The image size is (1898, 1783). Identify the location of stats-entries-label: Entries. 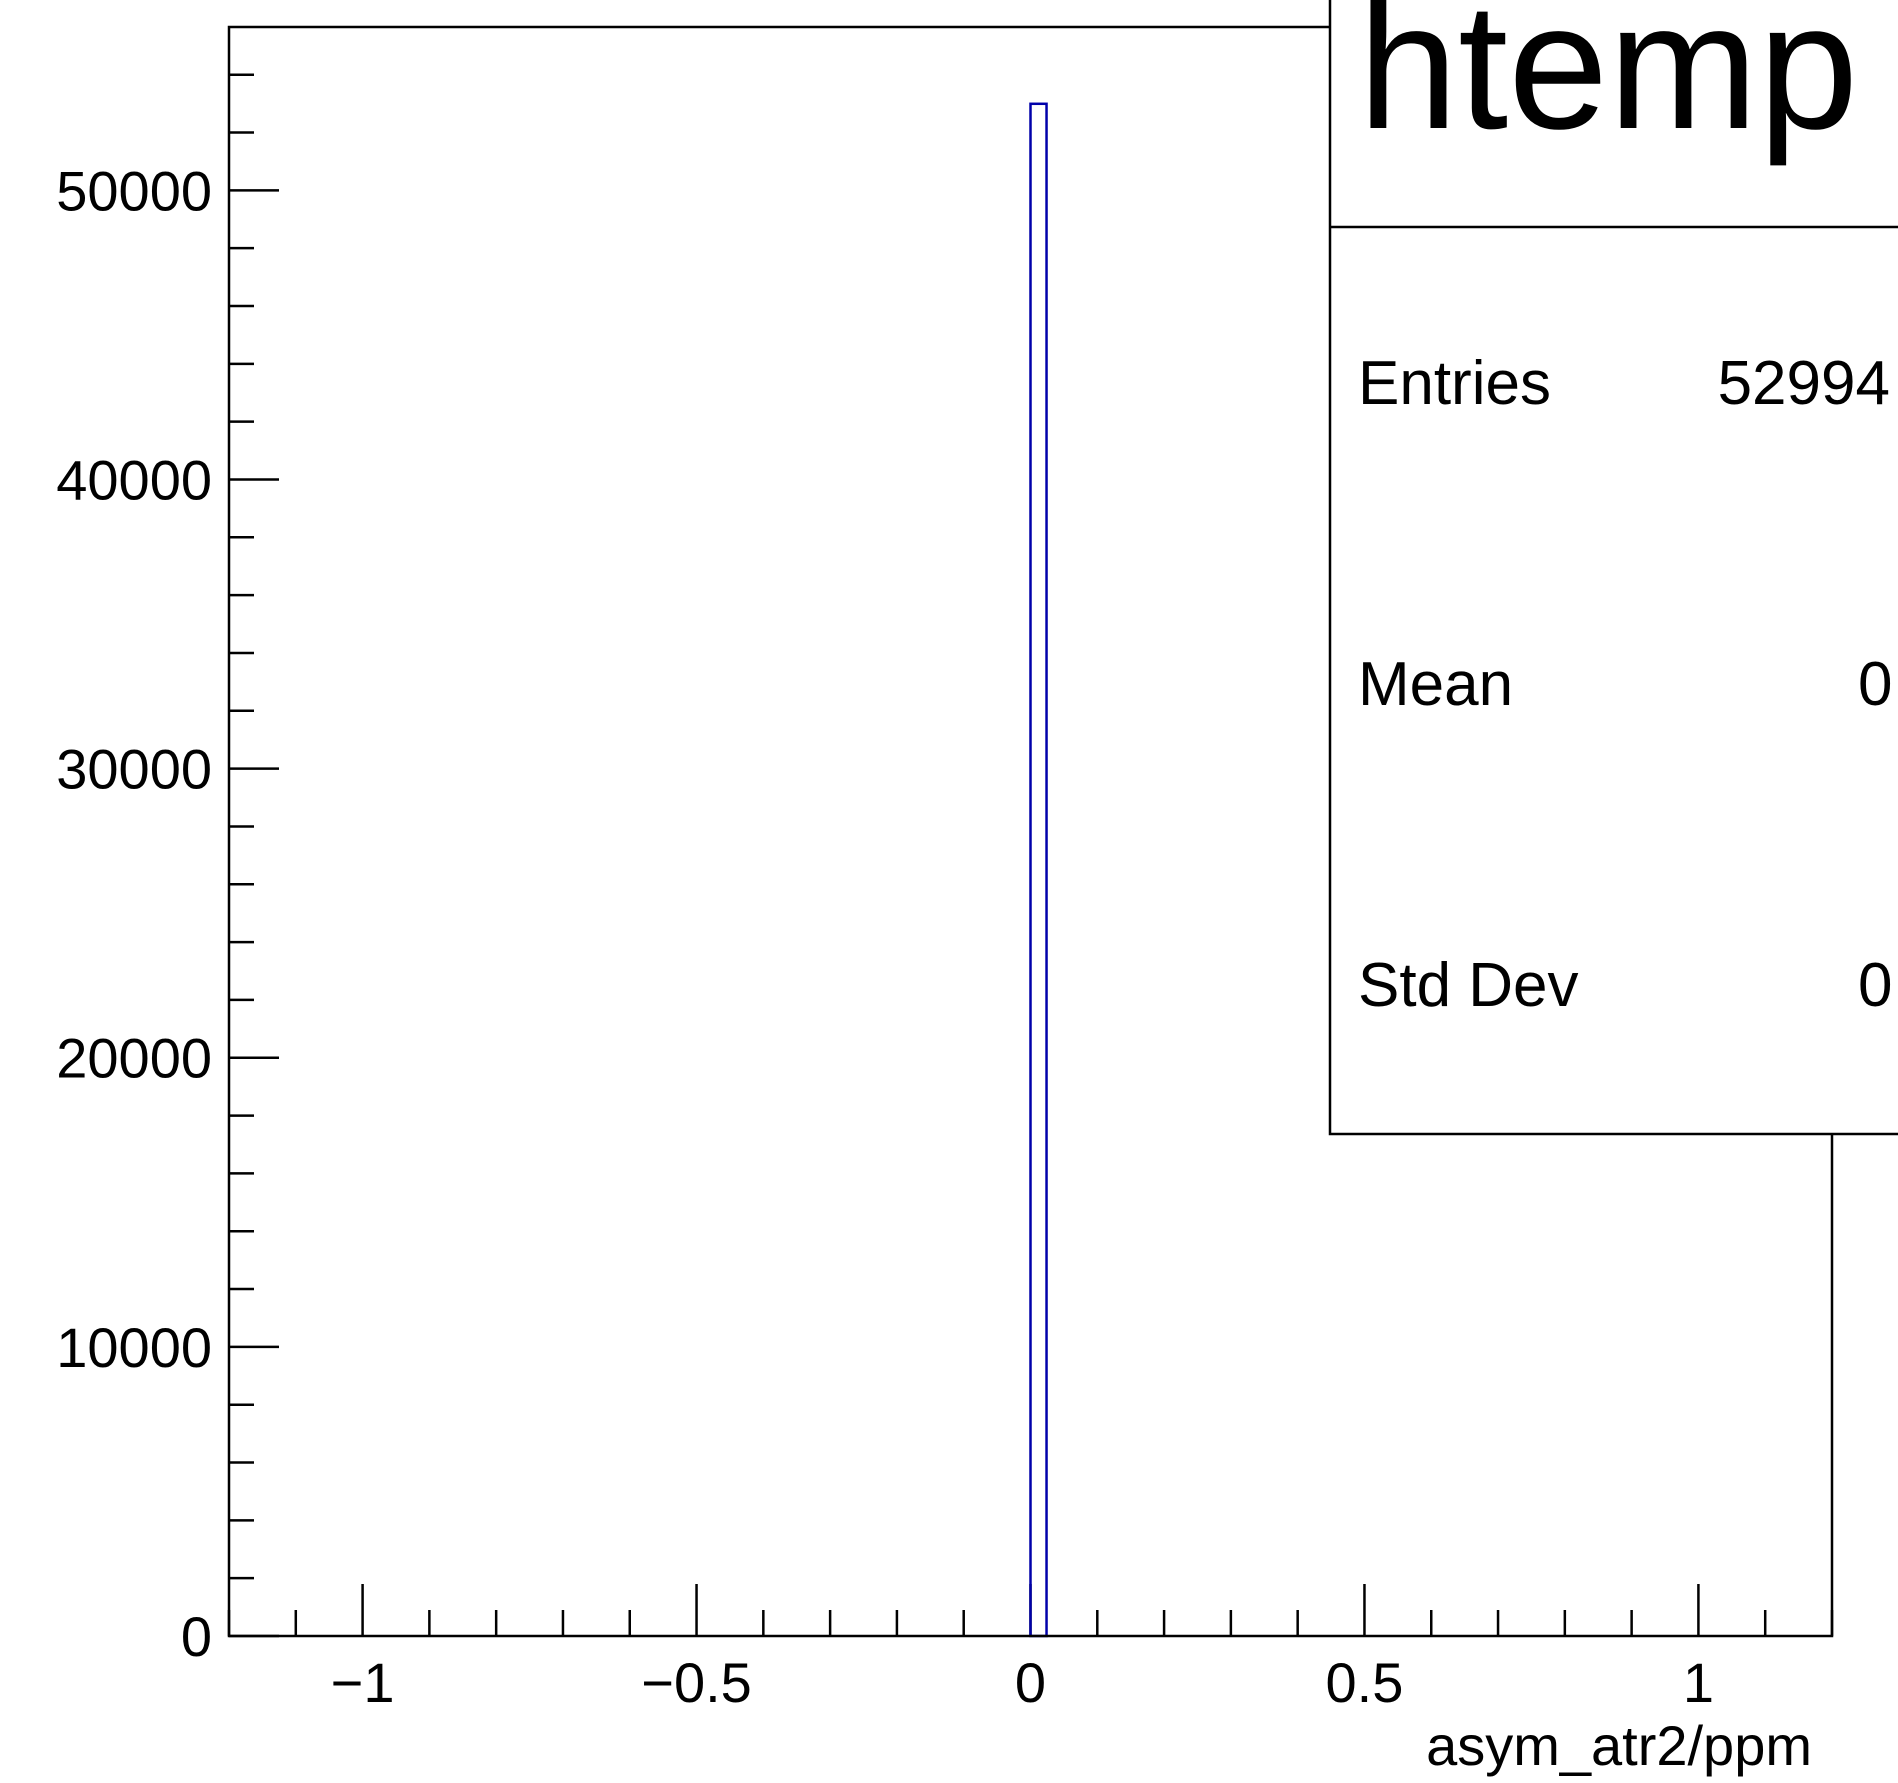
(1454, 383).